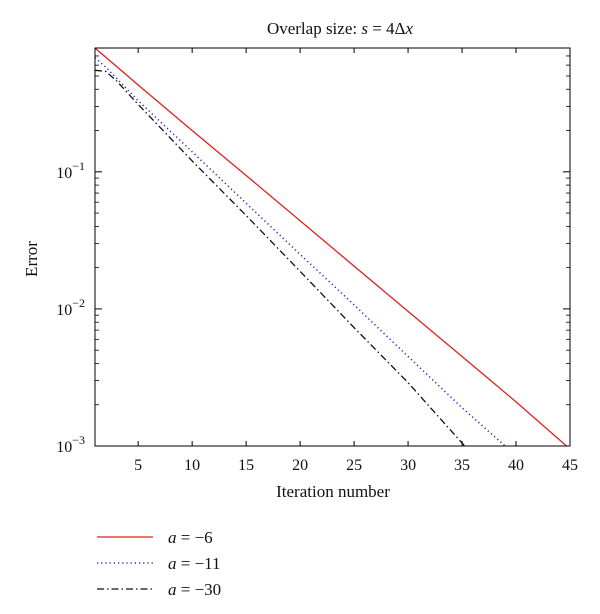 This screenshot has width=600, height=614. Describe the element at coordinates (333, 491) in the screenshot. I see `x-axis-title: Iteration number` at that location.